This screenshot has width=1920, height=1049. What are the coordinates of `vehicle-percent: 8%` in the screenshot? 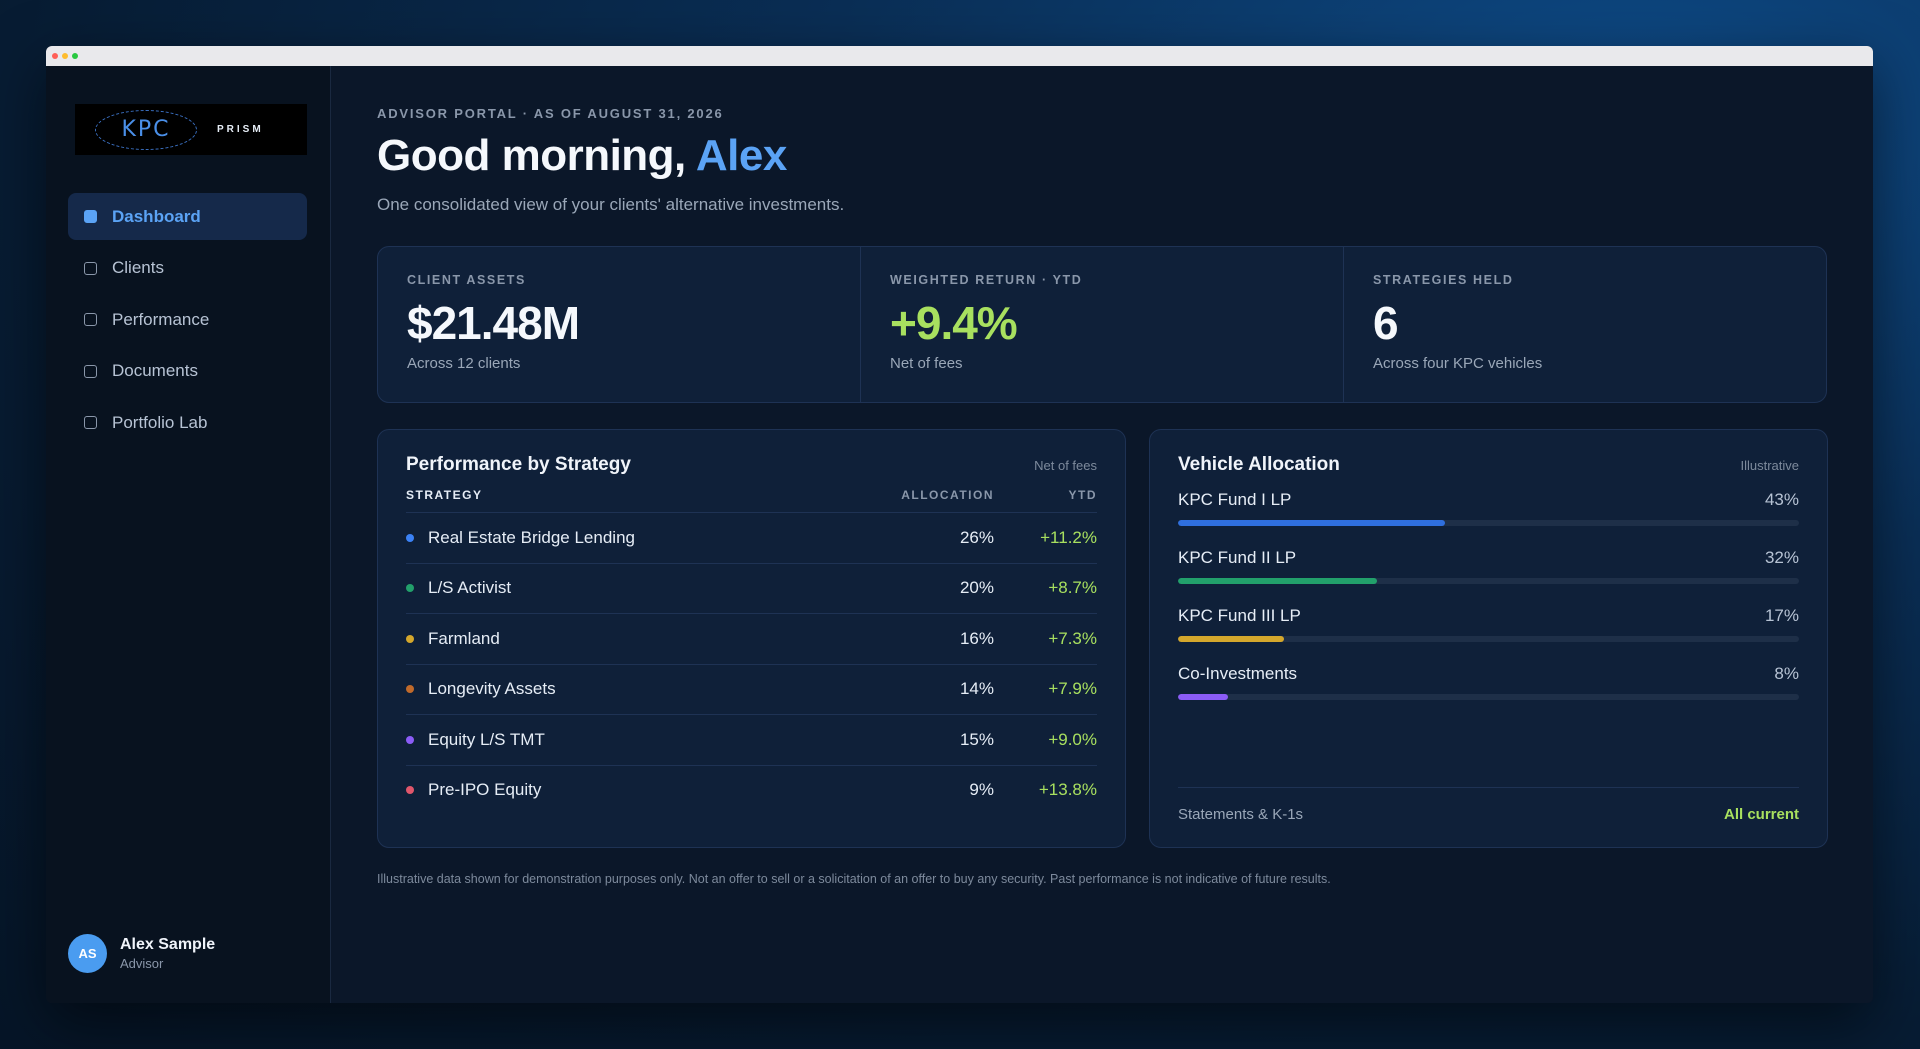 It's located at (1786, 673).